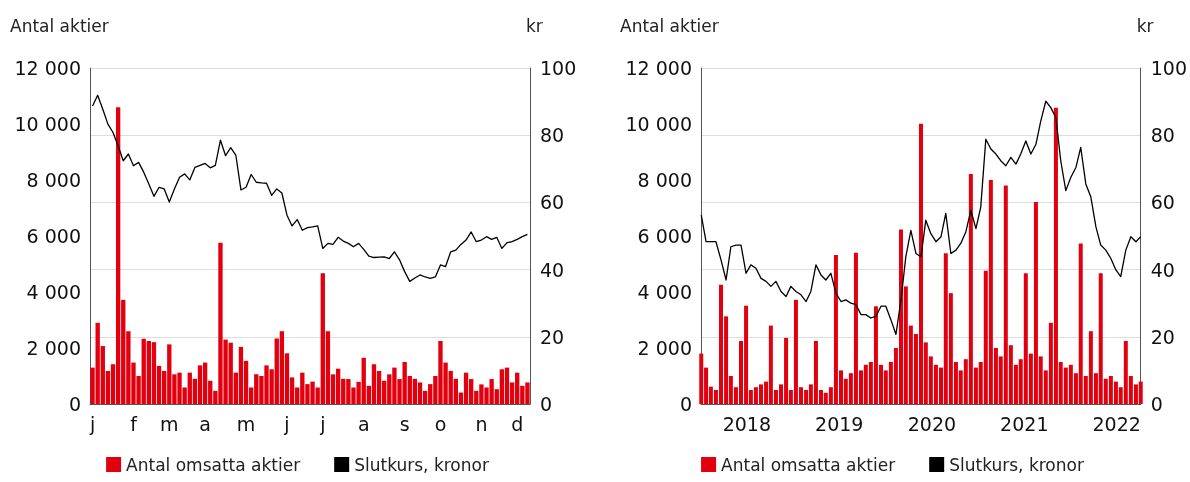  What do you see at coordinates (134, 423) in the screenshot?
I see `x-tick-label: f` at bounding box center [134, 423].